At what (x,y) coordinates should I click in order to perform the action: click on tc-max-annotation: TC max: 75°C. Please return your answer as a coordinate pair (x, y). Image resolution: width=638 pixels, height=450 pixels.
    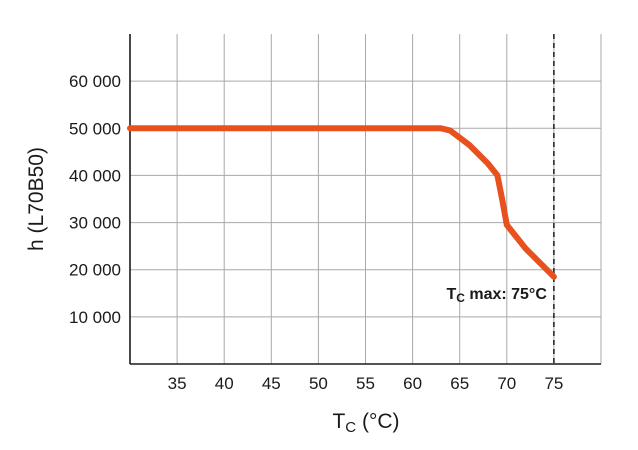
    Looking at the image, I should click on (496, 295).